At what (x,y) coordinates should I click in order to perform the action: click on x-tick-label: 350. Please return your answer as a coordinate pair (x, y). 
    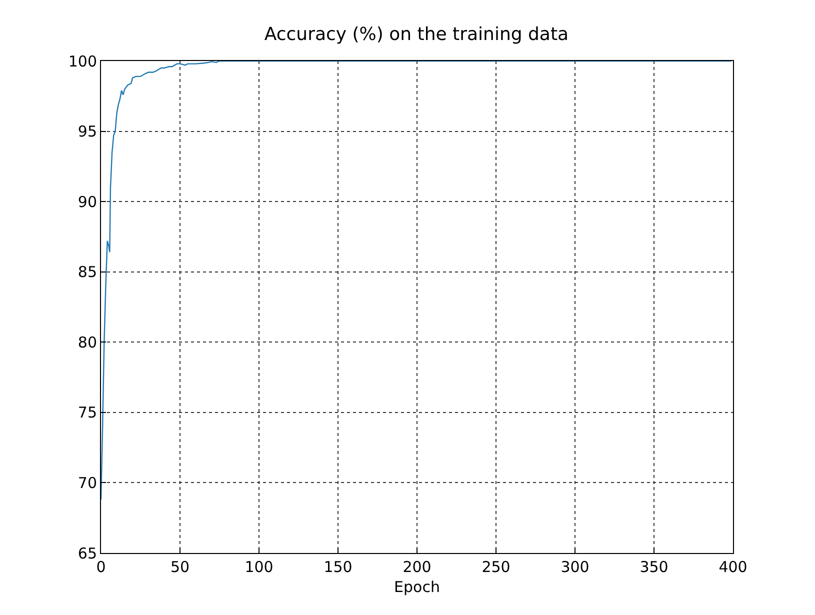
    Looking at the image, I should click on (654, 567).